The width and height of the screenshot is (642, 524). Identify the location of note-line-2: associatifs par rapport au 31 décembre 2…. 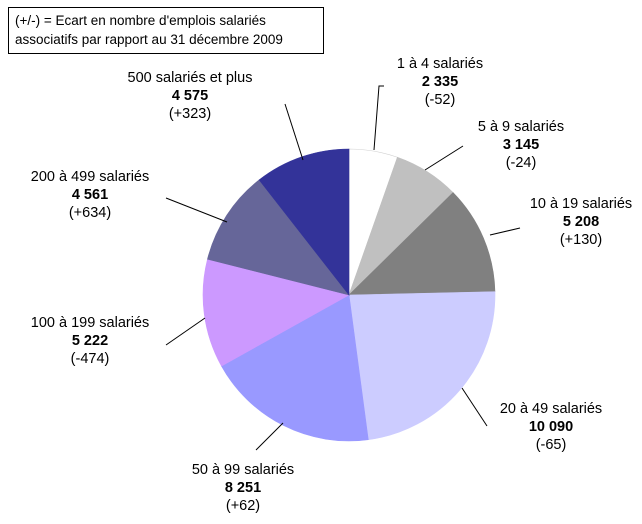
(149, 39).